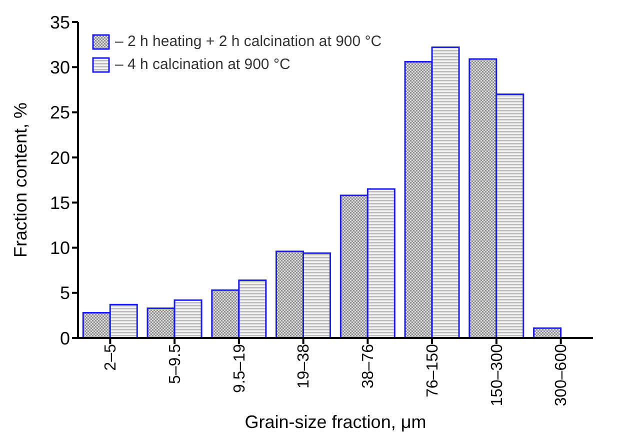  What do you see at coordinates (248, 42) in the screenshot?
I see `legend-label: – 2 h heating + 2 h calcination at 900 °C` at bounding box center [248, 42].